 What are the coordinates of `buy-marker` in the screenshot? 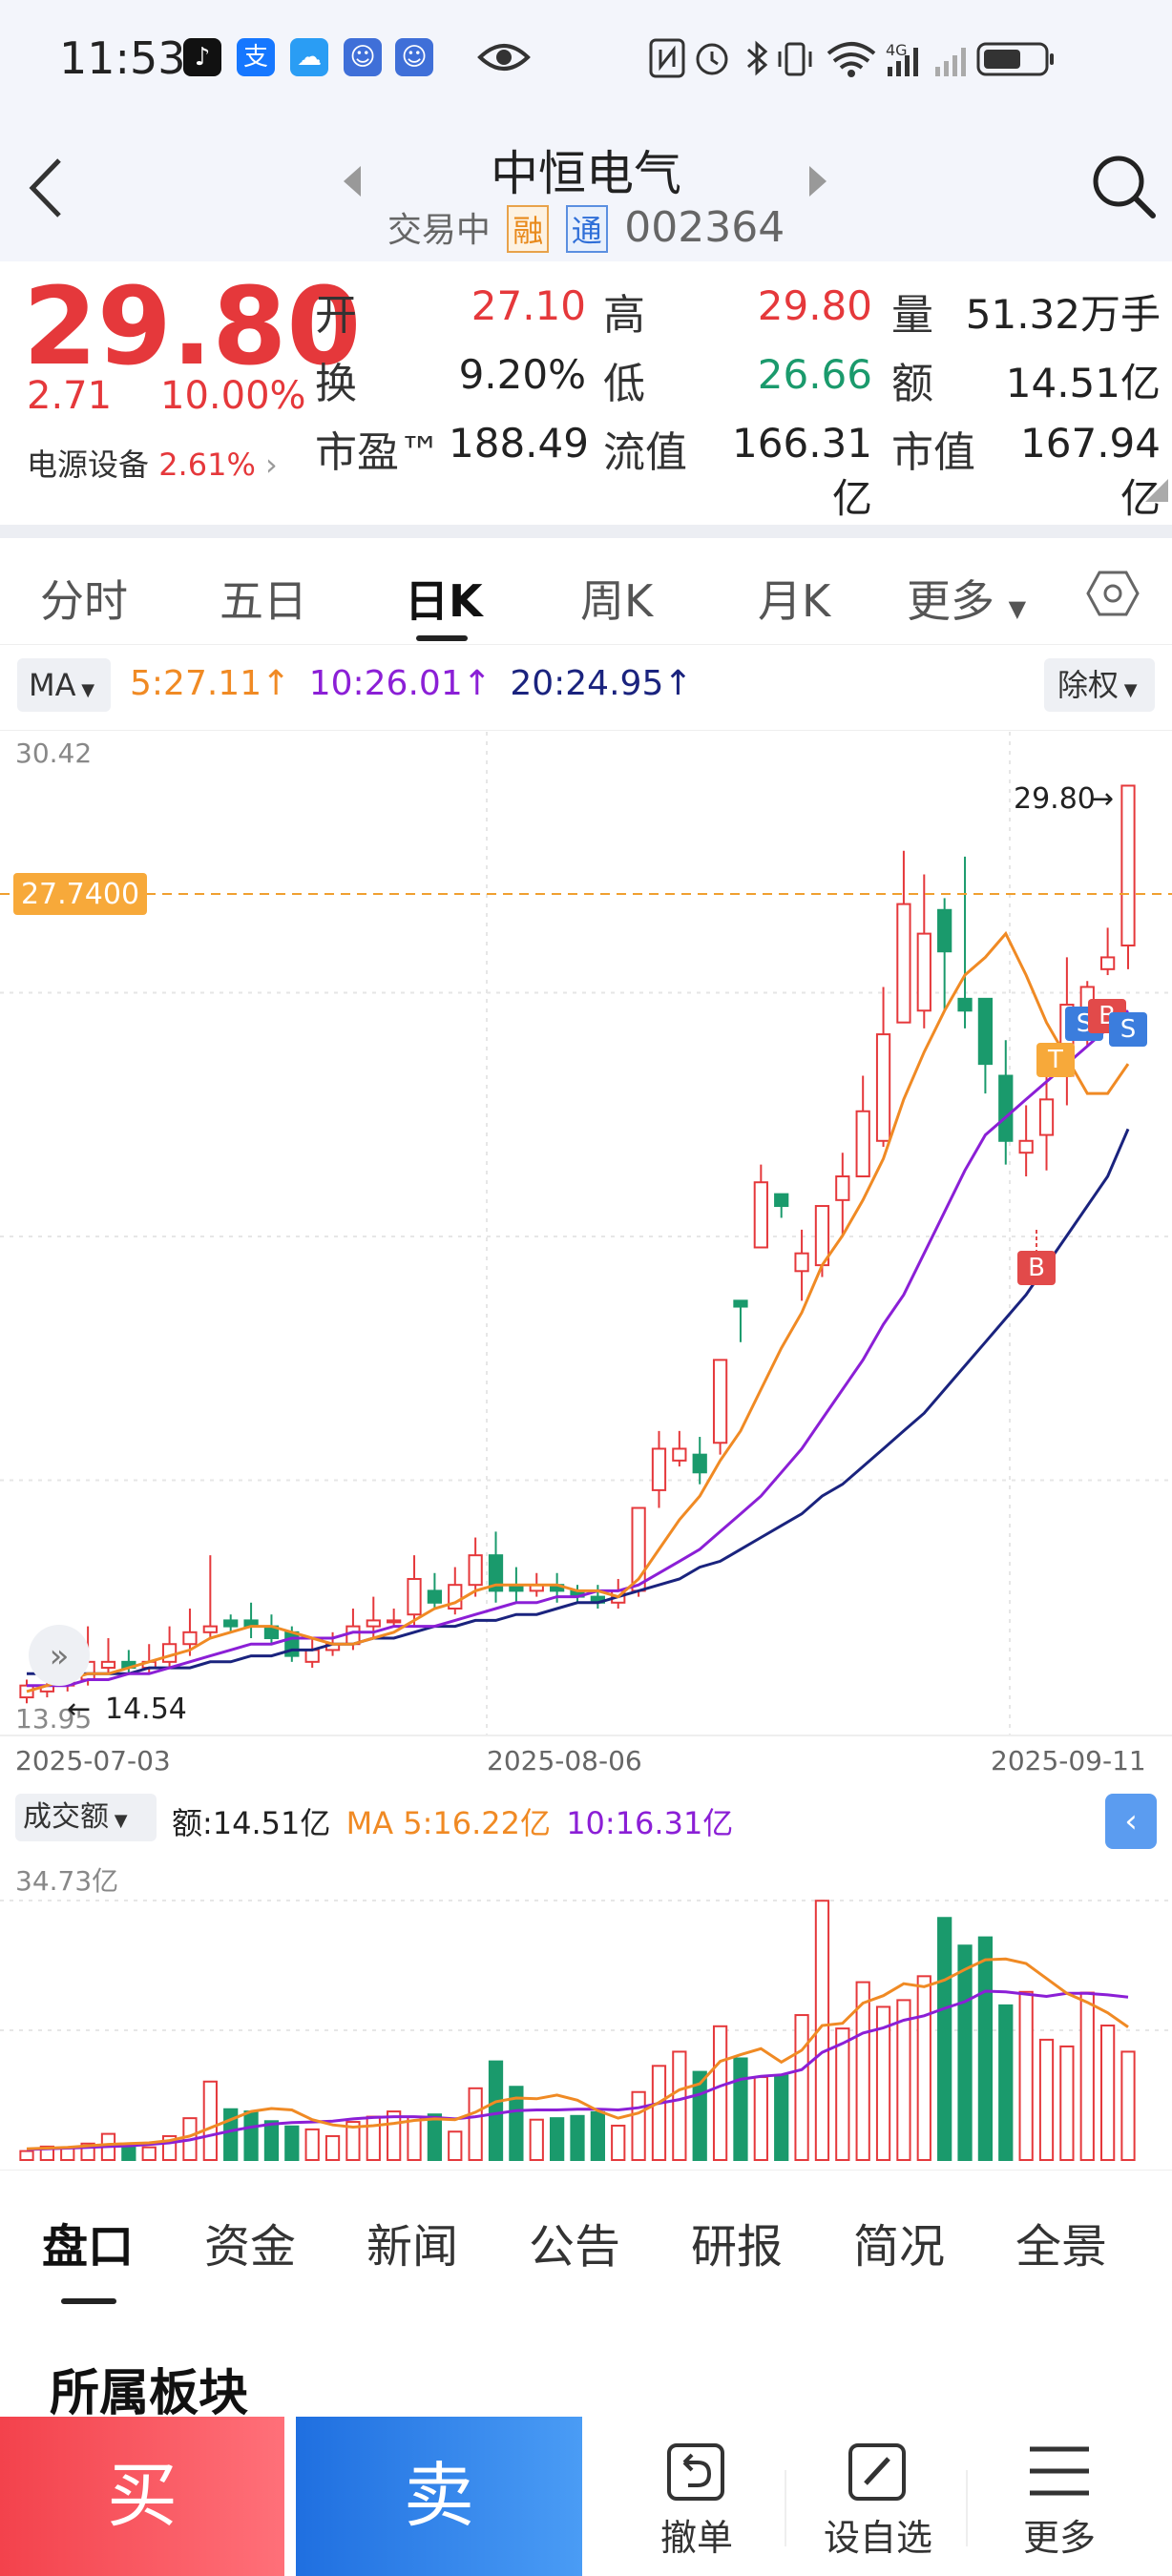 It's located at (1036, 1268).